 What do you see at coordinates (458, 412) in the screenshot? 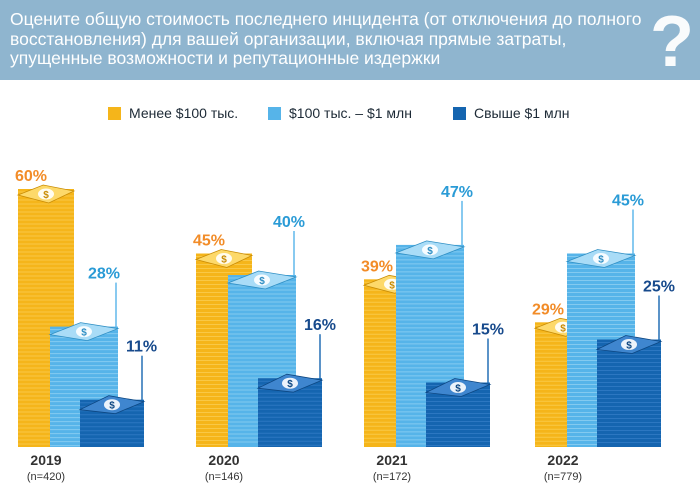
I see `stack-high-2021: $` at bounding box center [458, 412].